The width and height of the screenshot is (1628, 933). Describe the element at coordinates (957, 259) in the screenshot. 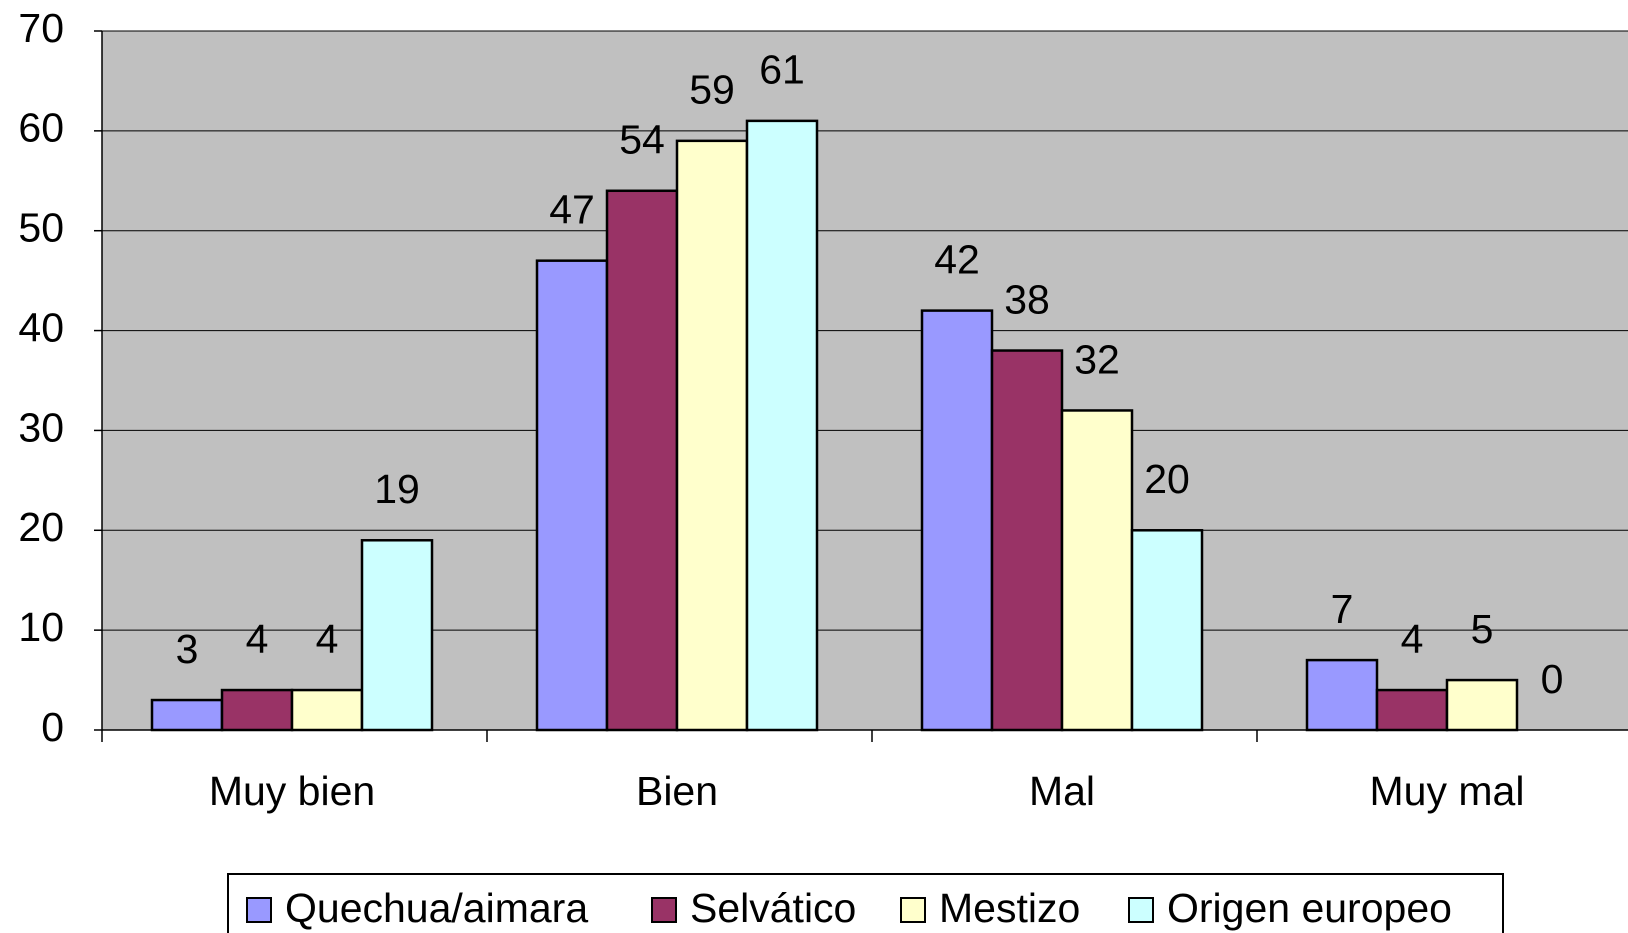

I see `value-label: 42` at that location.